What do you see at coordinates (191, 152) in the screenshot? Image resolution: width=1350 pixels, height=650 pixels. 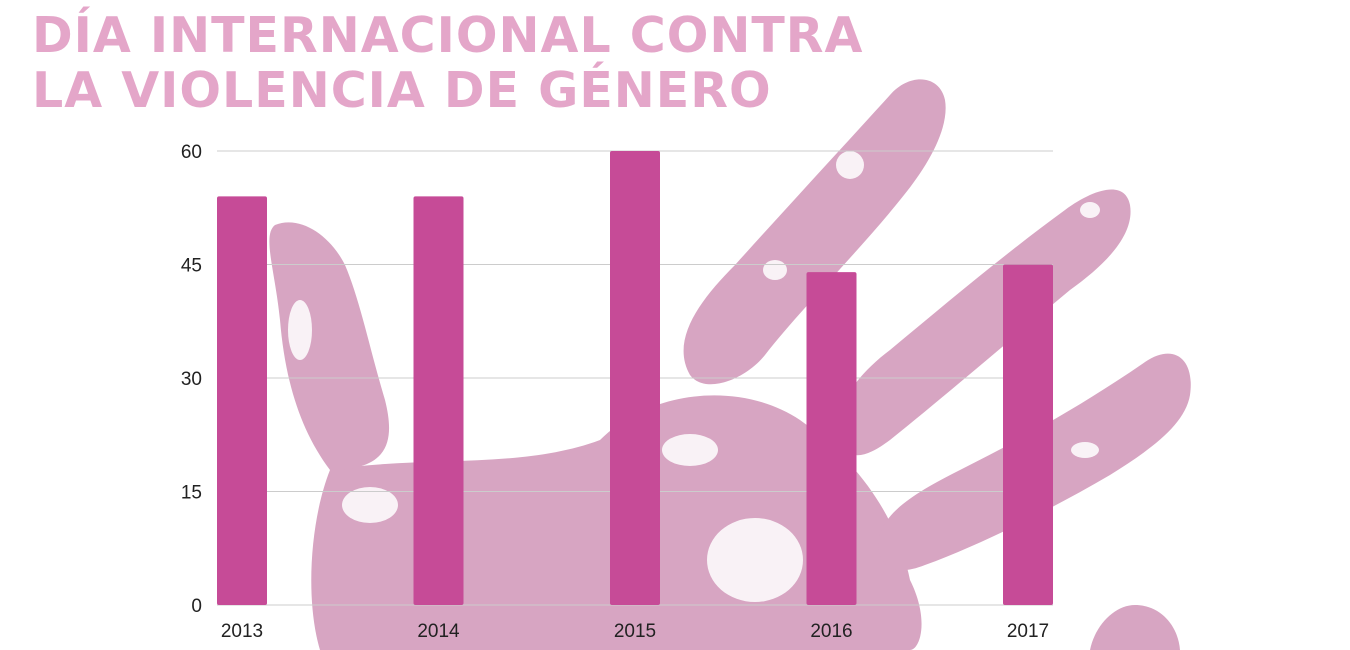 I see `y-tick-label: 60` at bounding box center [191, 152].